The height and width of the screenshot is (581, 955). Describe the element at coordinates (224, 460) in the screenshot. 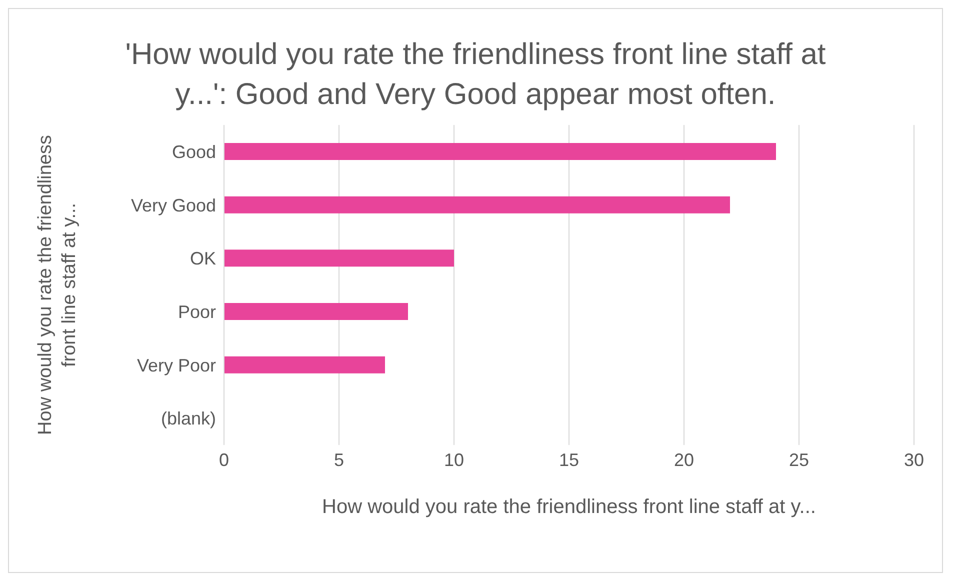

I see `x-tick-label: 0` at that location.